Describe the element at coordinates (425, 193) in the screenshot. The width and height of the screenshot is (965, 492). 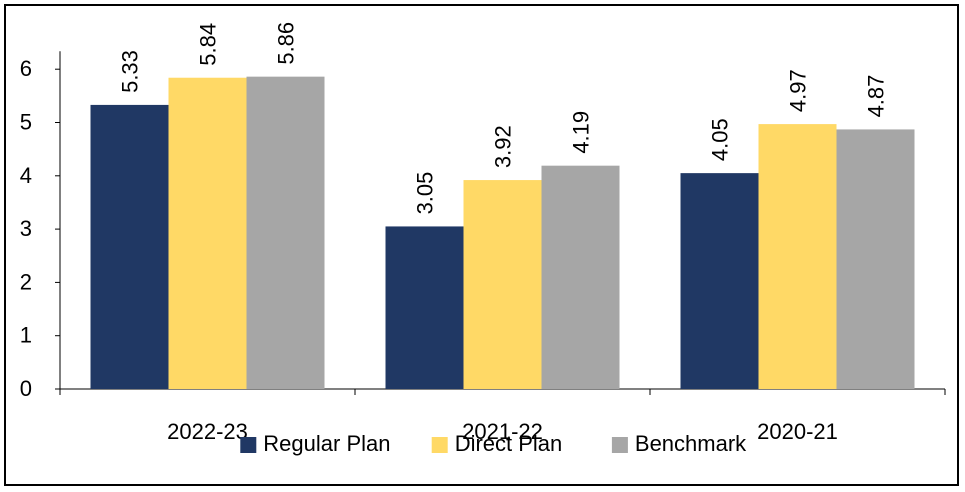
I see `data-label: 3.05` at that location.